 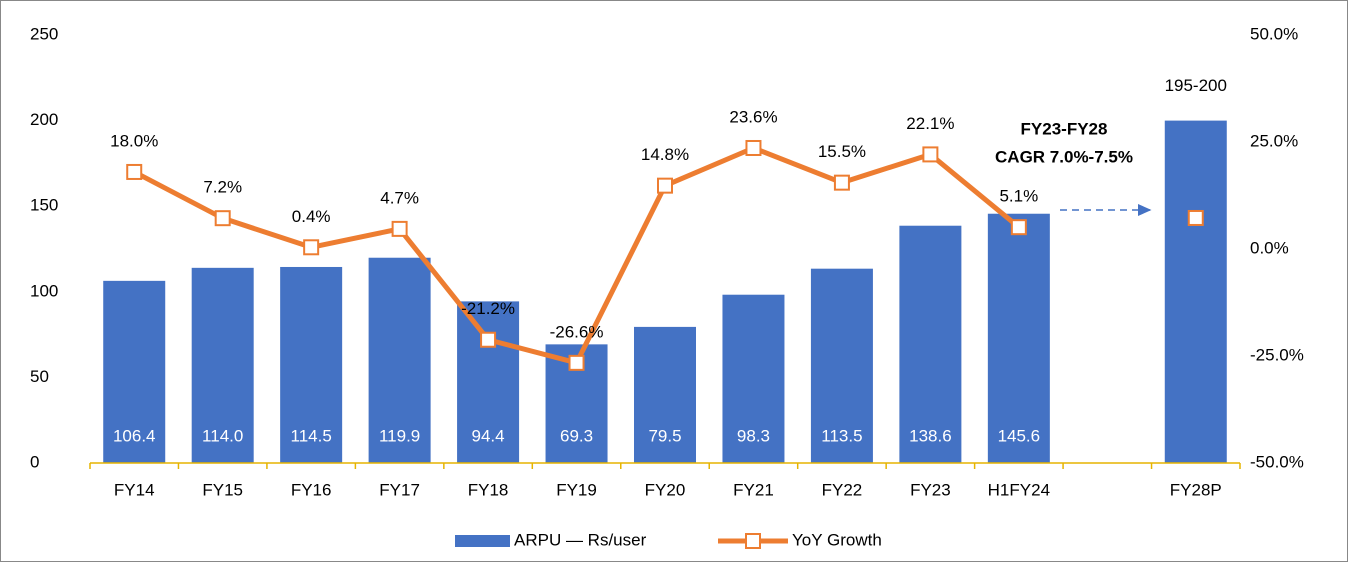 I want to click on x-tick-label: FY19, so click(x=576, y=489).